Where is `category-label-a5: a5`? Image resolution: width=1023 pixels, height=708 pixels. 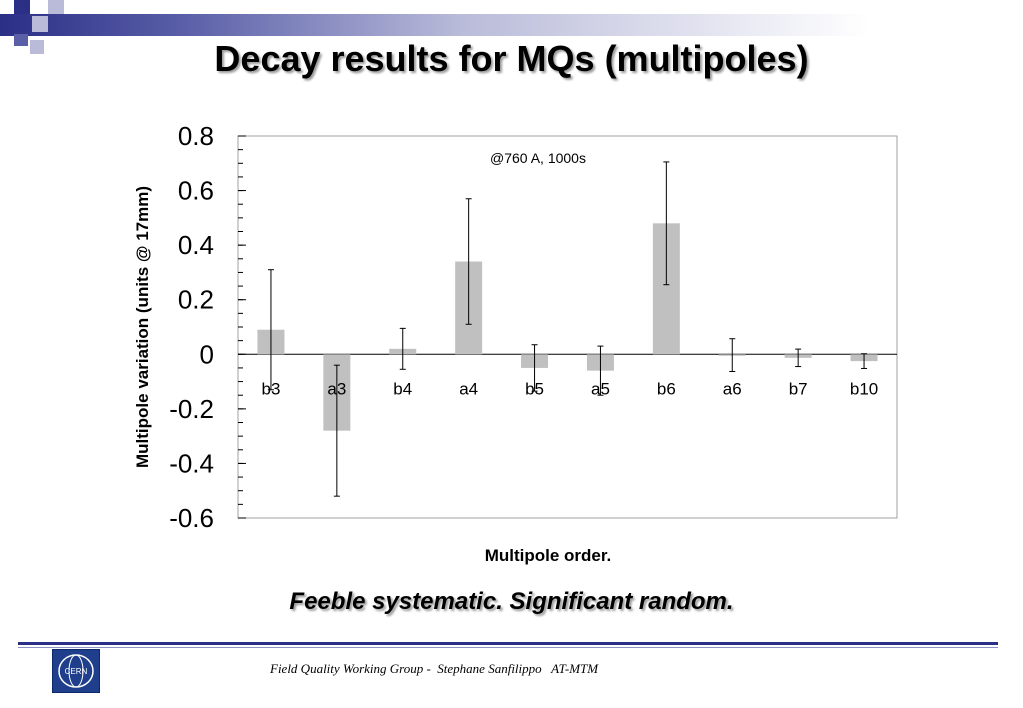 category-label-a5: a5 is located at coordinates (600, 388).